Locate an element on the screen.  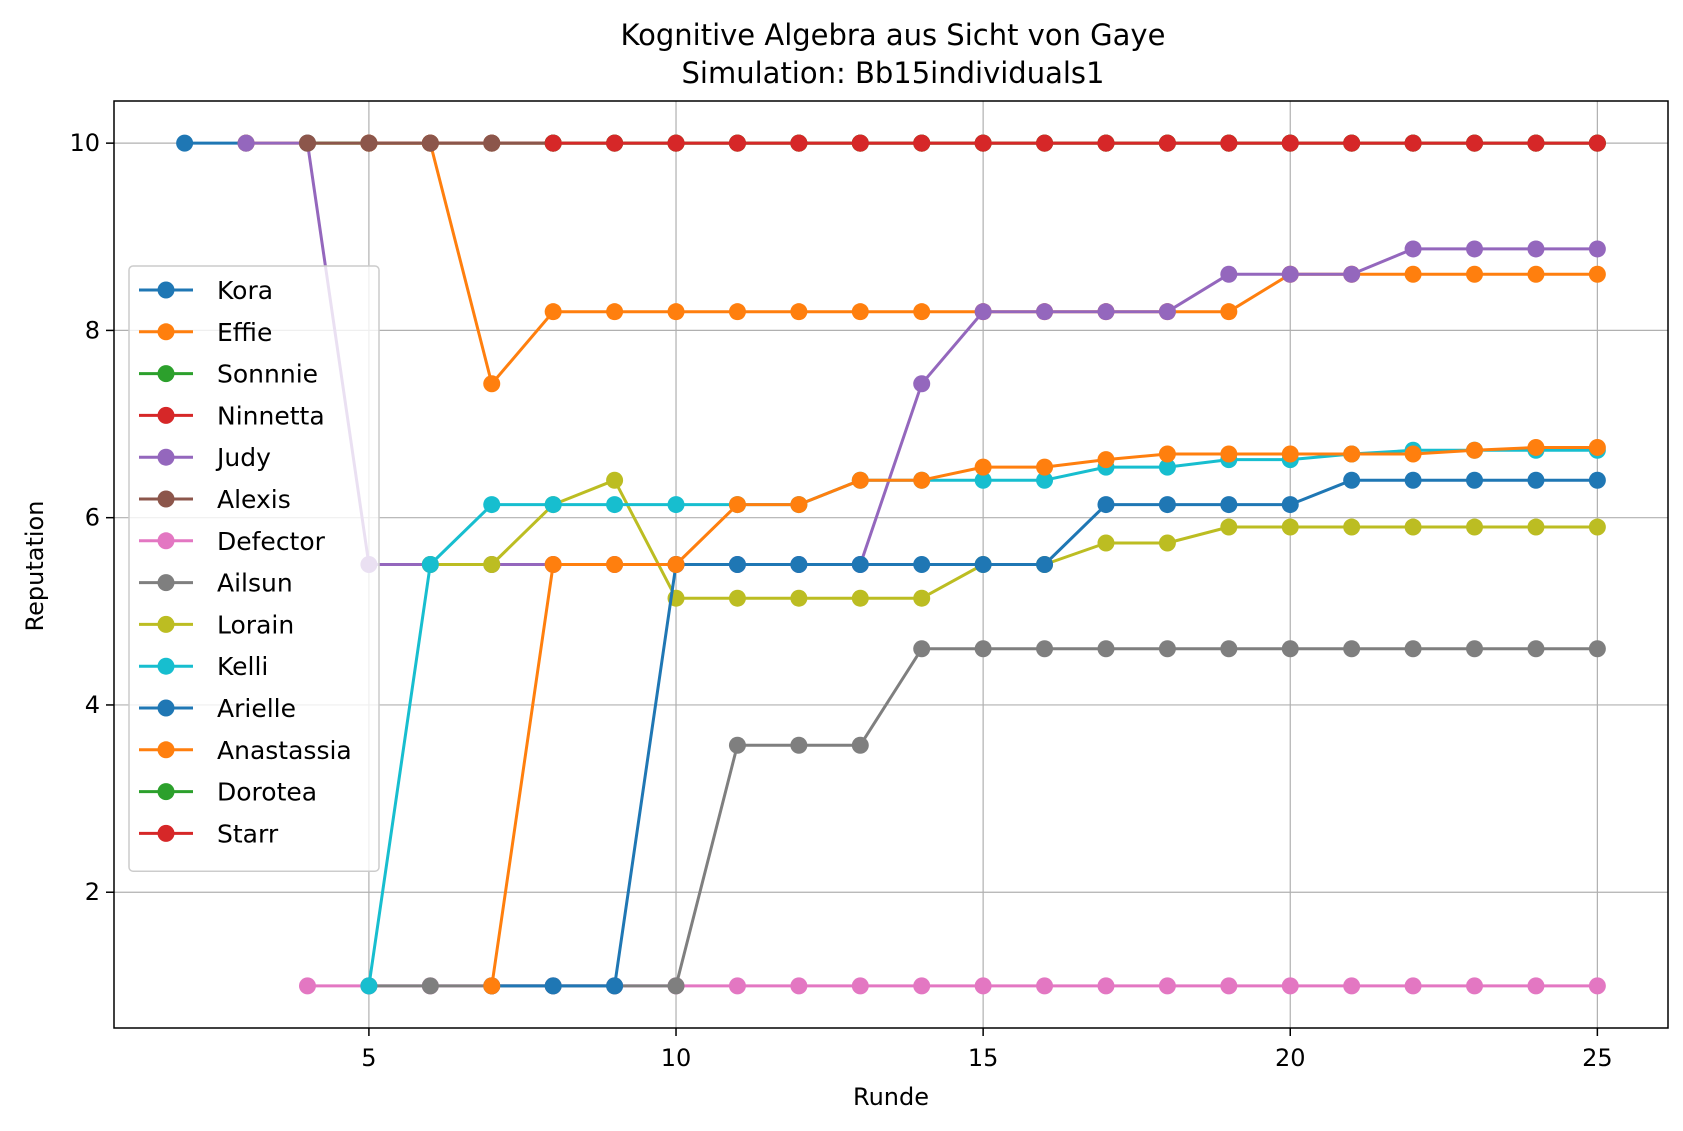
x-tick-label: 5 is located at coordinates (368, 1058).